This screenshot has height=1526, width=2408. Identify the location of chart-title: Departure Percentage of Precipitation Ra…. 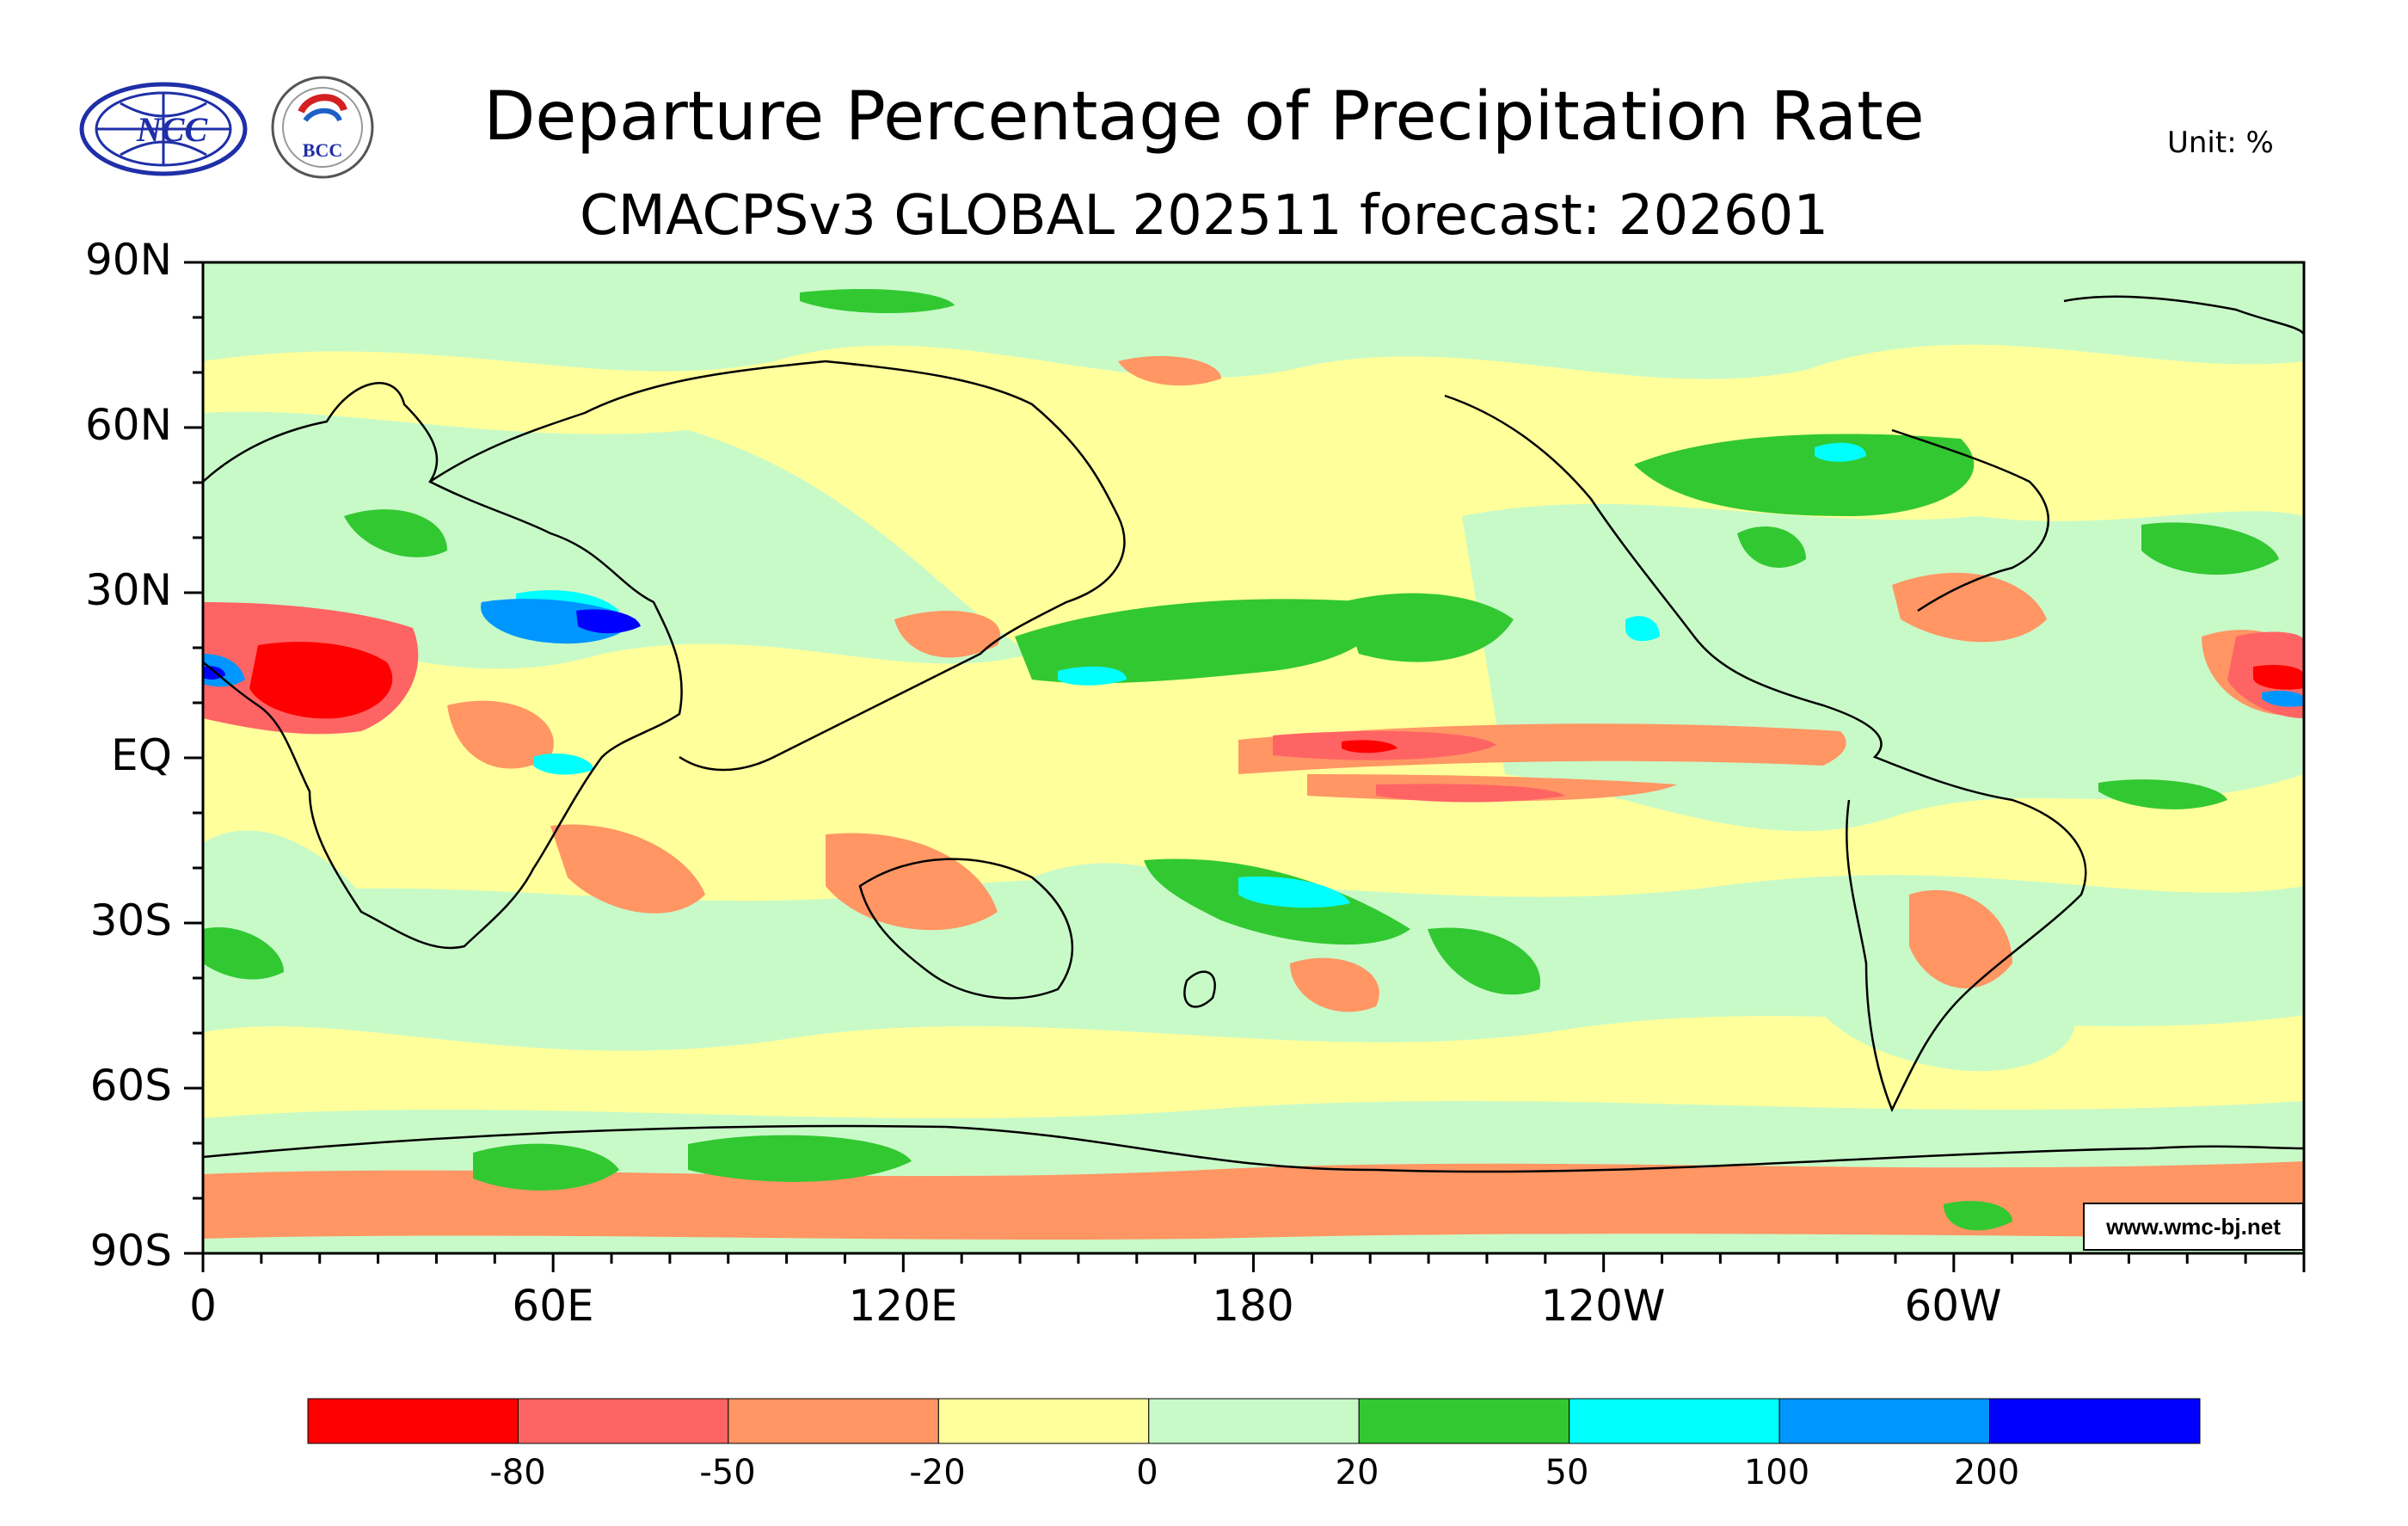
(1204, 117).